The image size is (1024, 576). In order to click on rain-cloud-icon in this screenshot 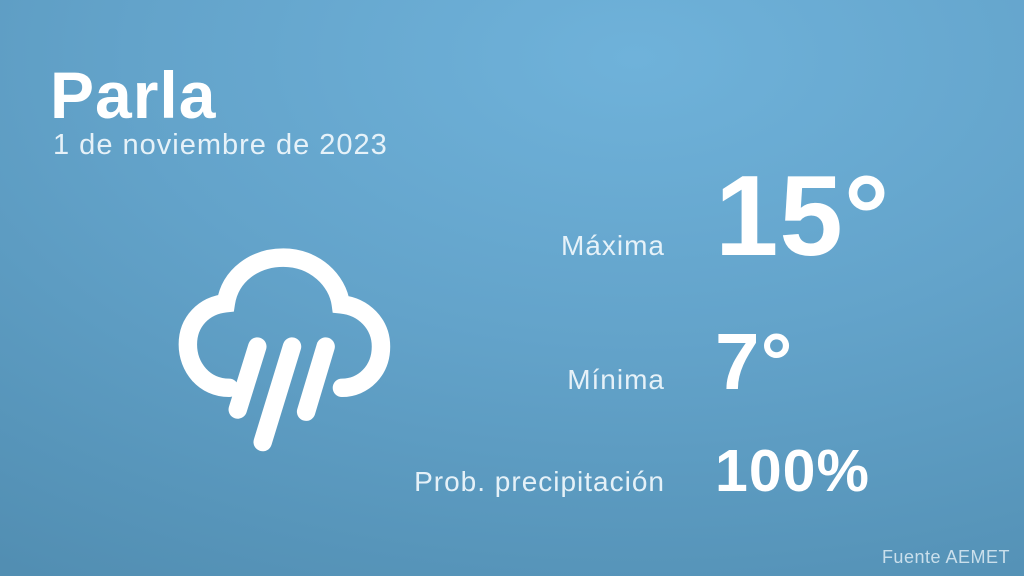, I will do `click(284, 350)`.